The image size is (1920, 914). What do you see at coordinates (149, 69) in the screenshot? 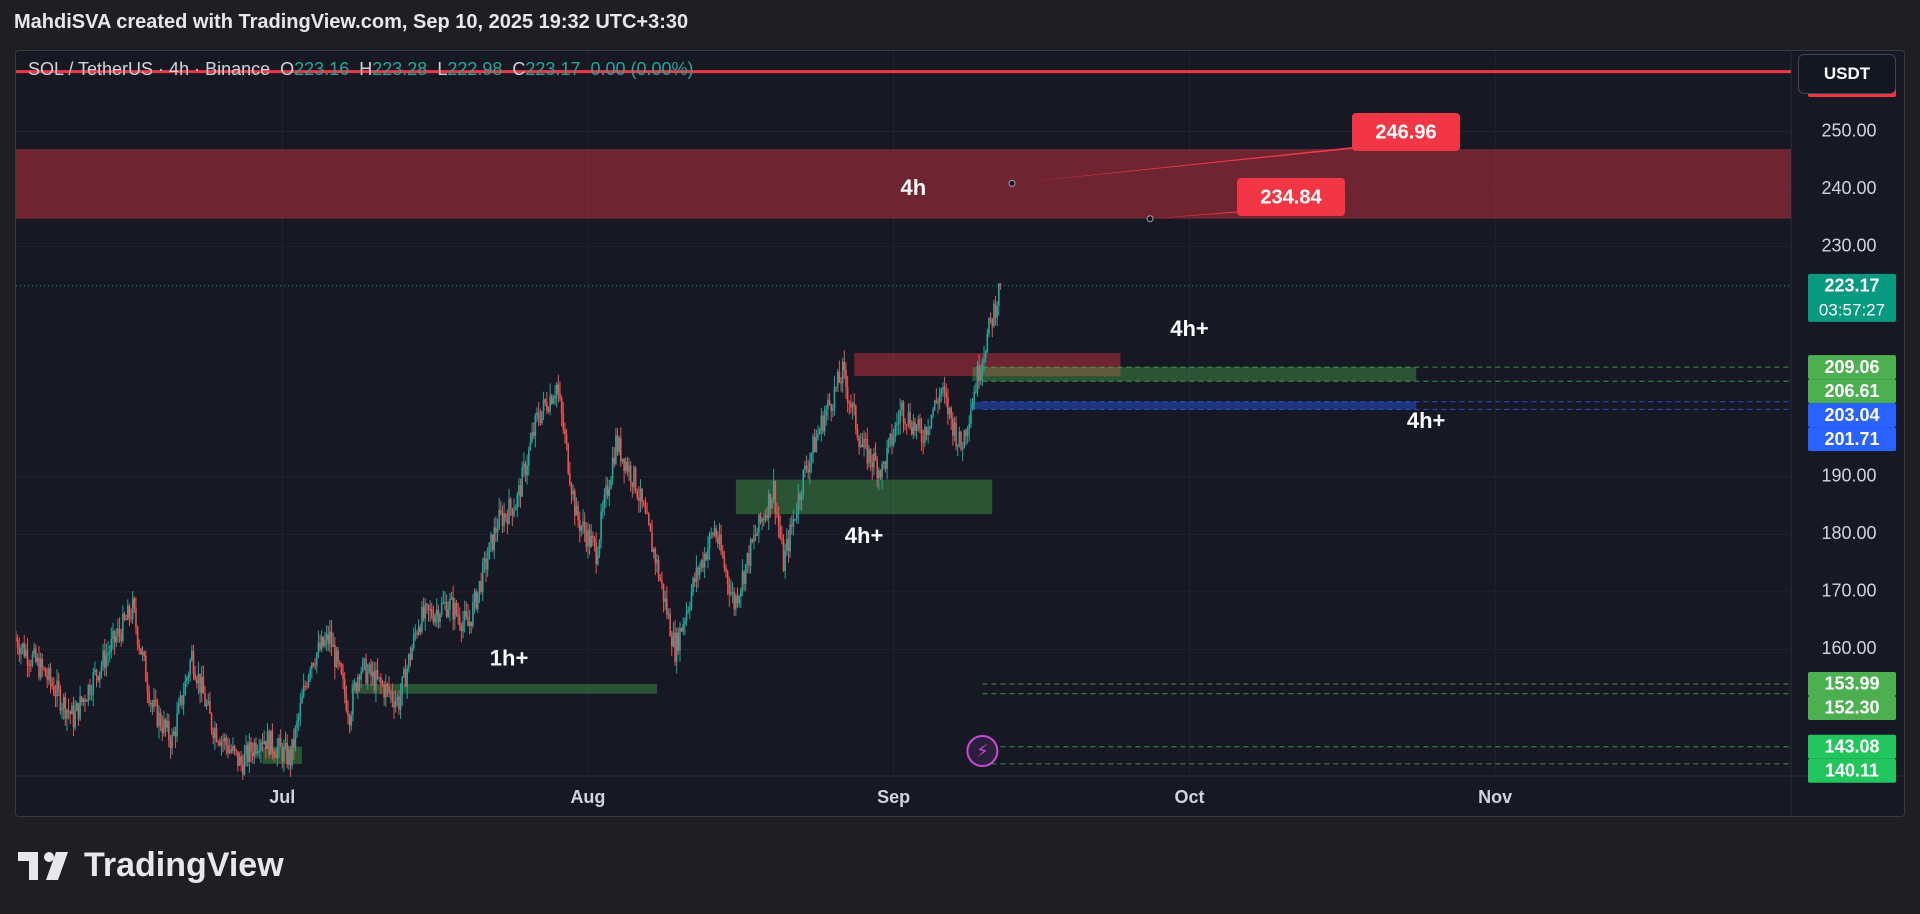
I see `symbol-info: SOL / TetherUS · 4h · Binance` at bounding box center [149, 69].